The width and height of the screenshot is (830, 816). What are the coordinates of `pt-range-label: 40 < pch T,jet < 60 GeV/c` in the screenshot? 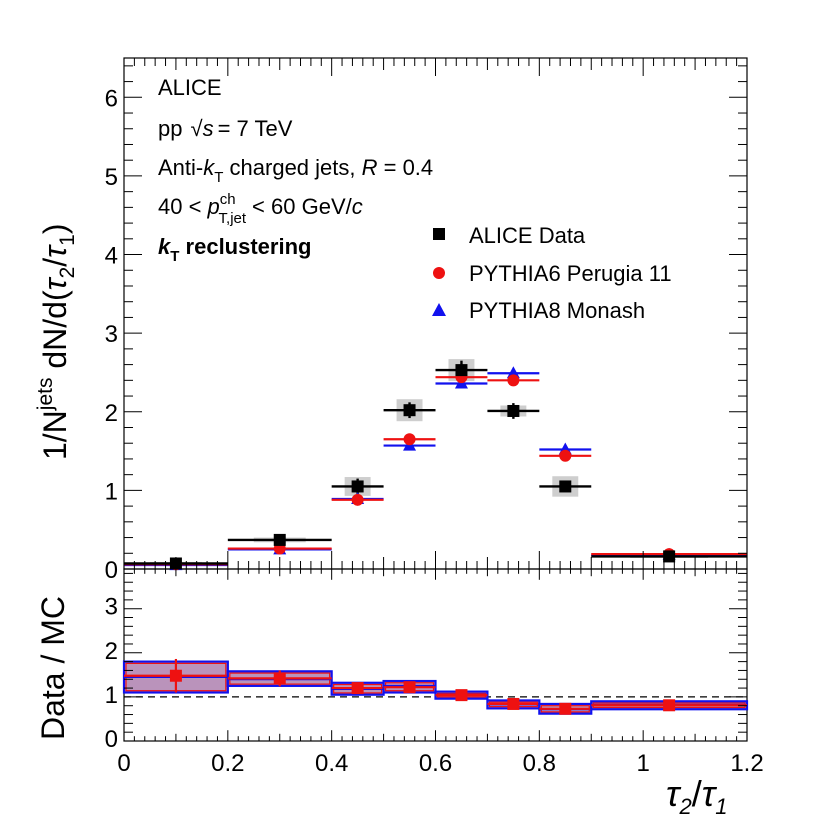 It's located at (260, 209).